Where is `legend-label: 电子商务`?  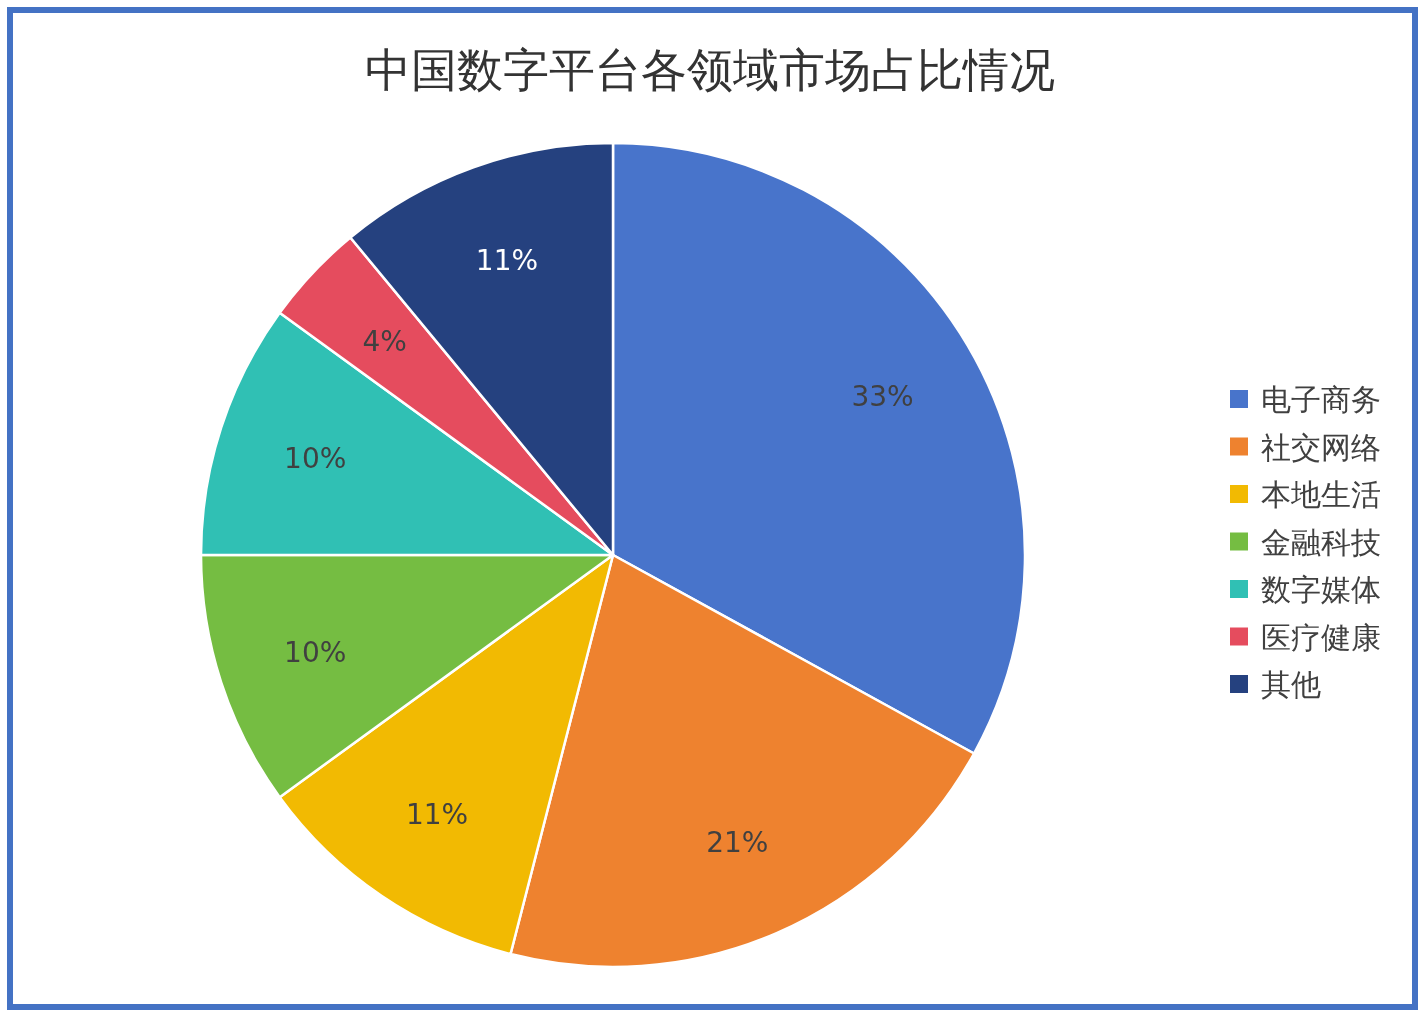 legend-label: 电子商务 is located at coordinates (1321, 399).